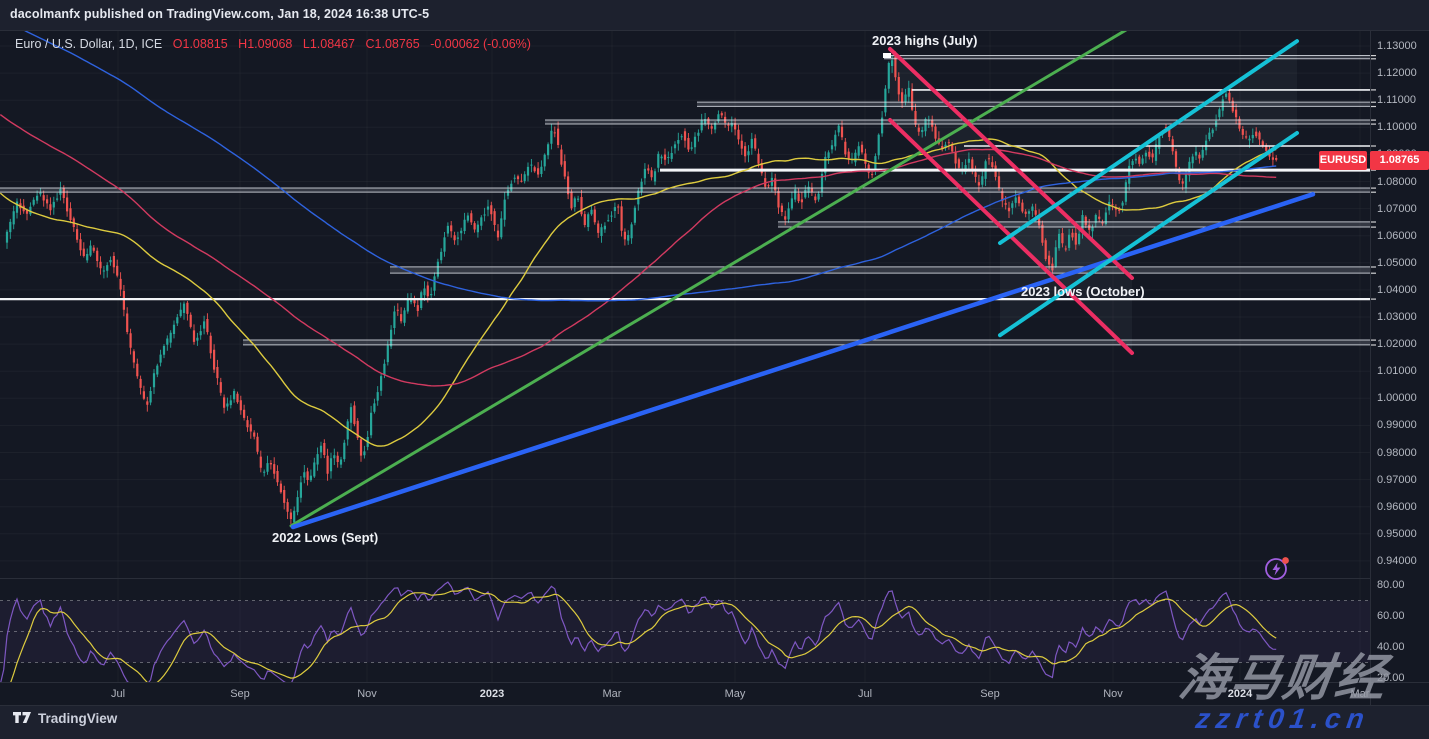  I want to click on annotation: 2023 highs (July), so click(925, 40).